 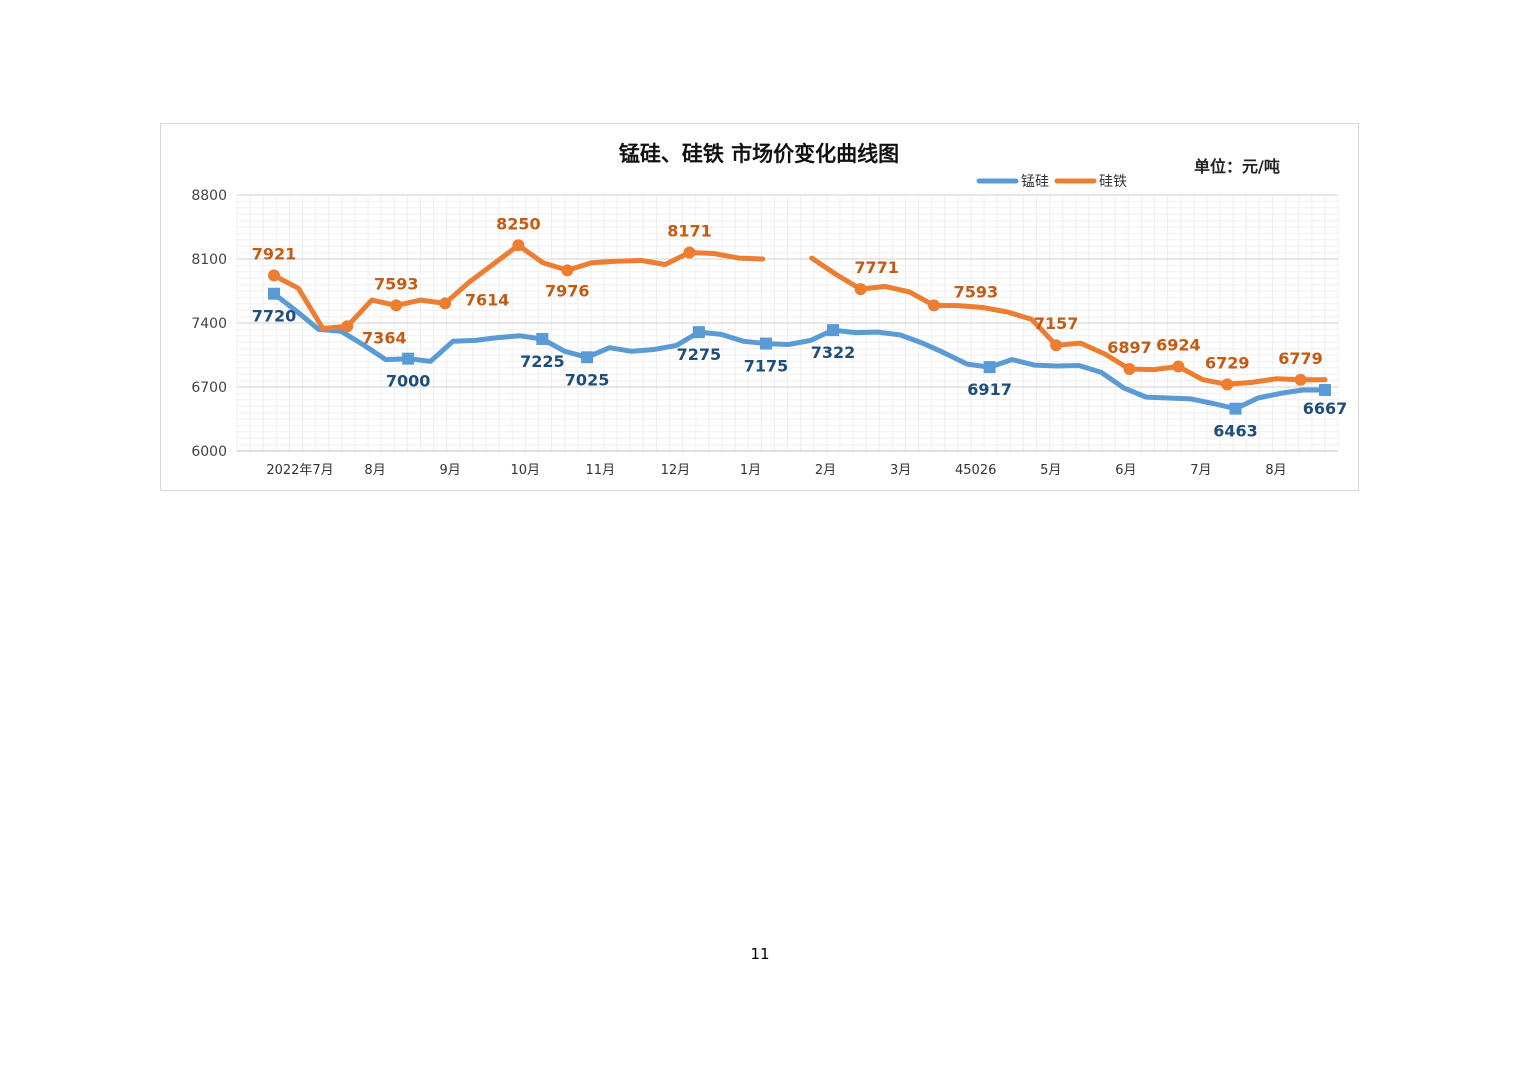 What do you see at coordinates (1050, 470) in the screenshot?
I see `x-tick-label: 5月` at bounding box center [1050, 470].